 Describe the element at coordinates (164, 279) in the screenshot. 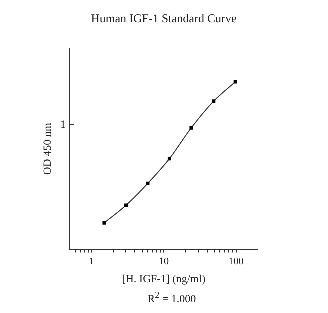

I see `x-axis-title: [H. IGF-1] (ng/ml)` at that location.